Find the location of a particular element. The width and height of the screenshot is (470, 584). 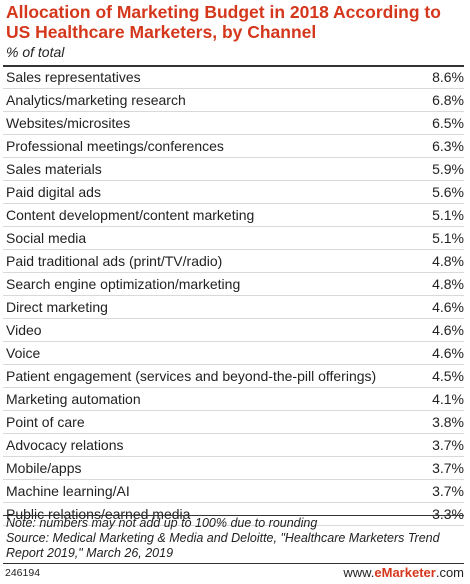

row-value: 6.8% is located at coordinates (448, 100).